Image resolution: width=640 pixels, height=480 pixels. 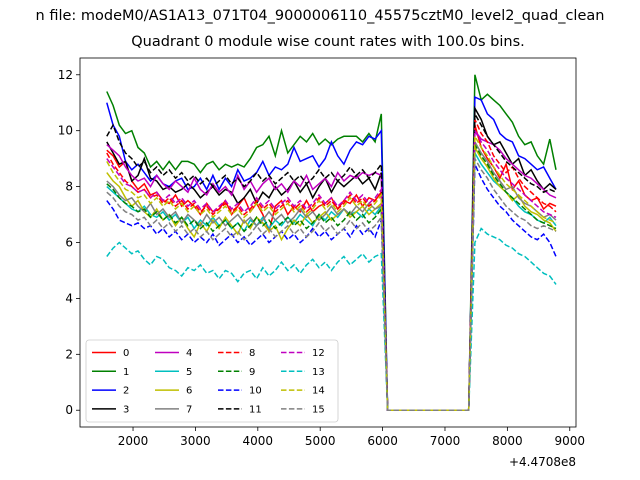 What do you see at coordinates (65, 131) in the screenshot?
I see `y-tick-label: 10` at bounding box center [65, 131].